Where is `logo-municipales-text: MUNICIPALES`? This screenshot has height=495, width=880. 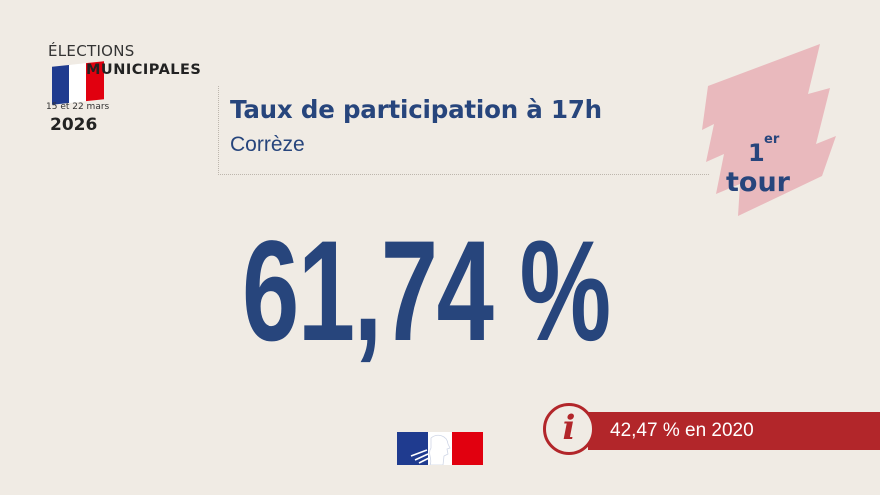 logo-municipales-text: MUNICIPALES is located at coordinates (144, 70).